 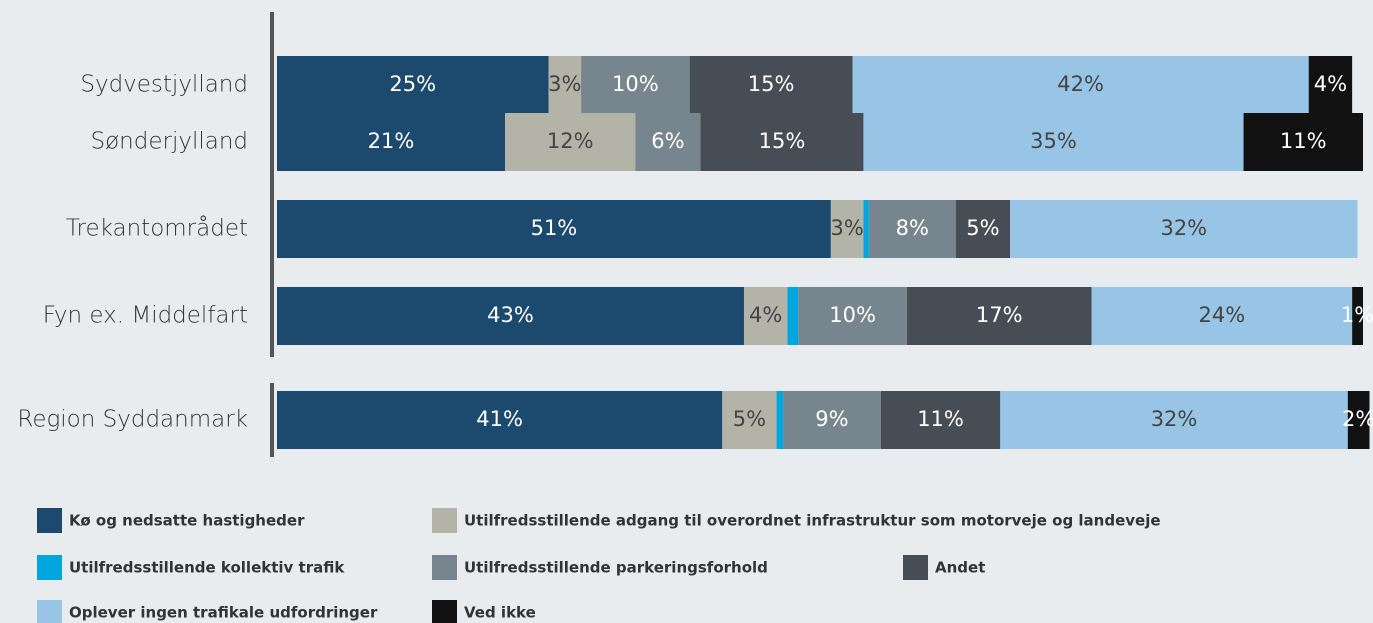 I want to click on value-label: 21%, so click(x=391, y=141).